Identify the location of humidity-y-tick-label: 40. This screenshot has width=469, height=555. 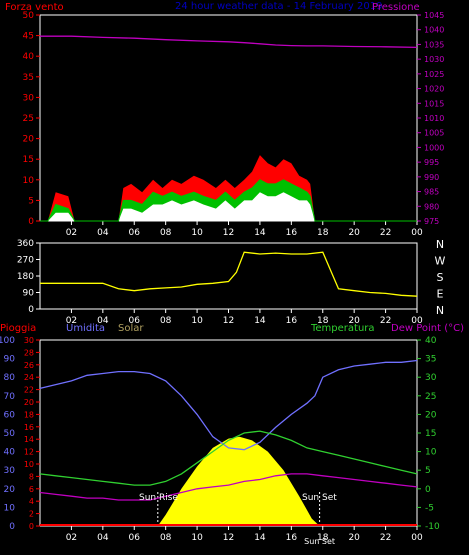
(10, 453).